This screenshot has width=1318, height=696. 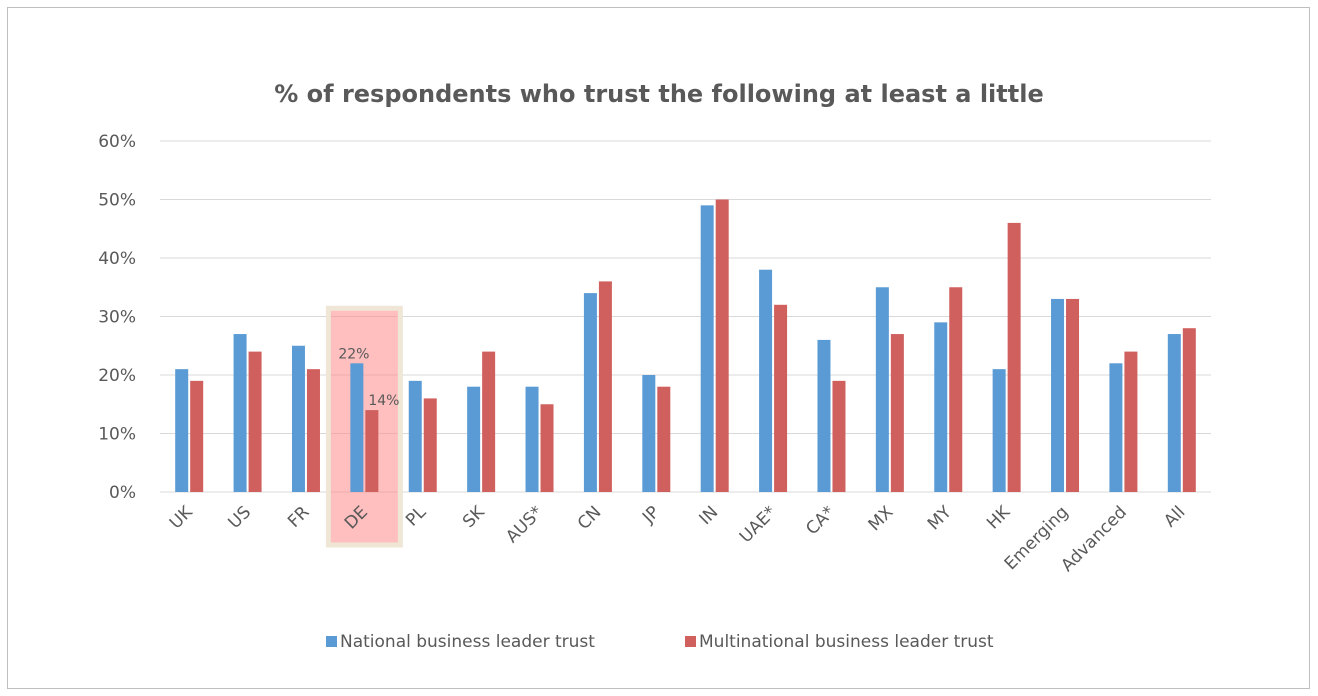 What do you see at coordinates (999, 518) in the screenshot?
I see `x-tick-label: HK` at bounding box center [999, 518].